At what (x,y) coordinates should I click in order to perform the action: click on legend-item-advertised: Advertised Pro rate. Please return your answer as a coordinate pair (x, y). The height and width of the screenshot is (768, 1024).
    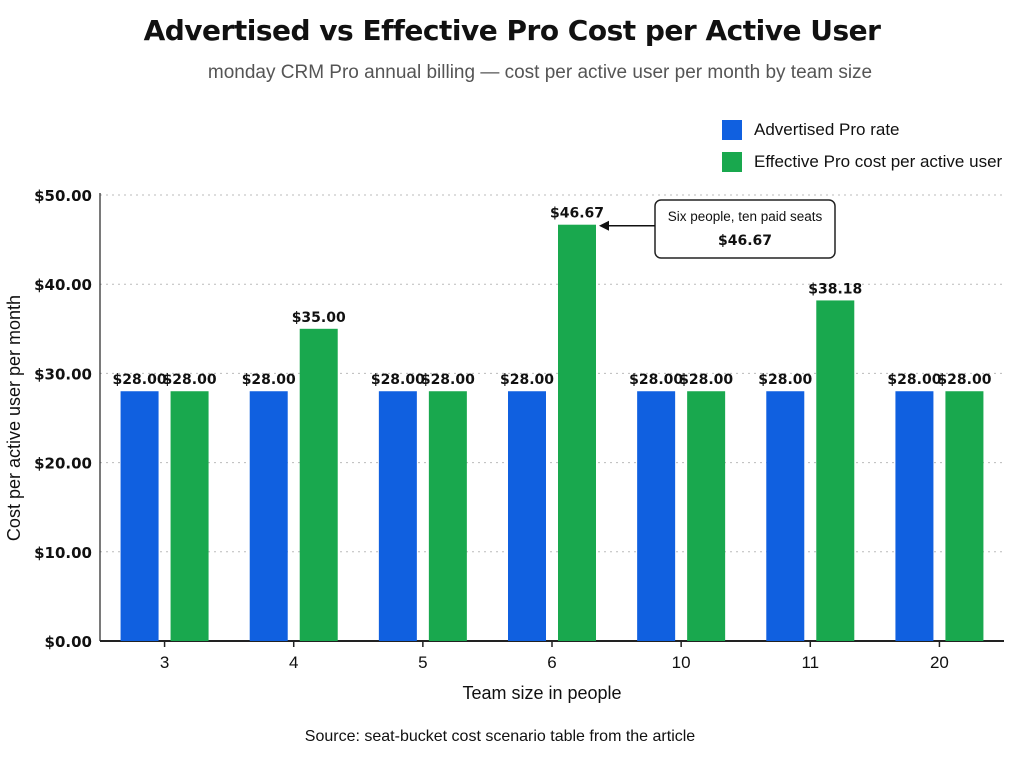
    Looking at the image, I should click on (862, 130).